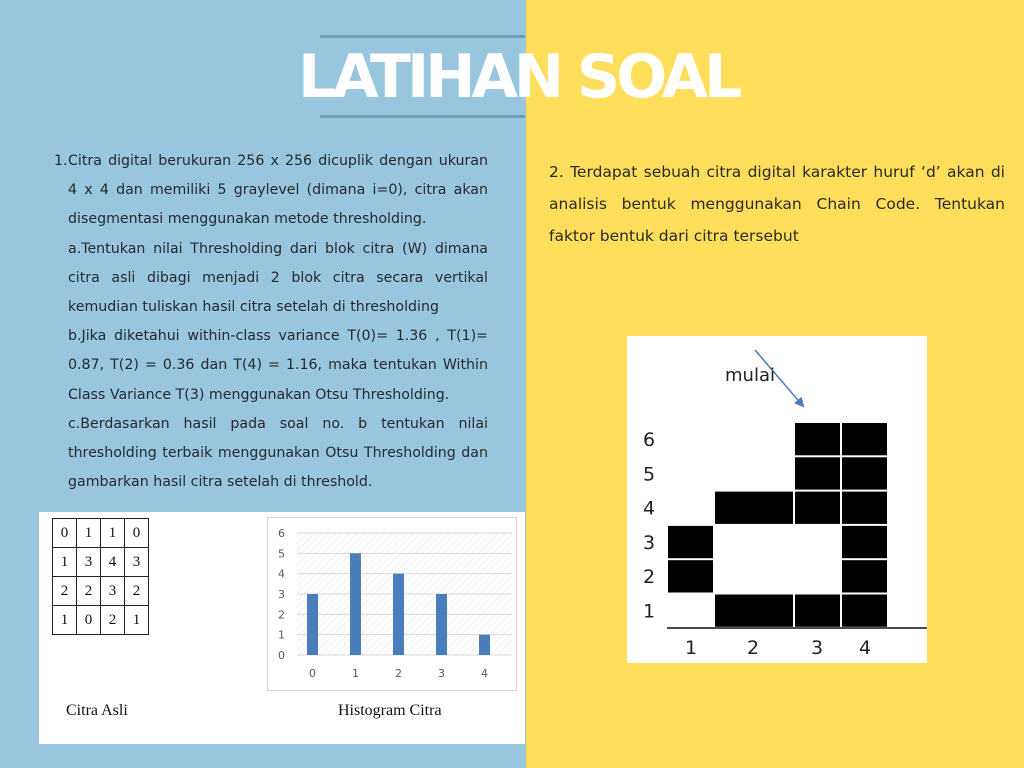  Describe the element at coordinates (390, 710) in the screenshot. I see `histogram-caption: Histogram Citra` at that location.